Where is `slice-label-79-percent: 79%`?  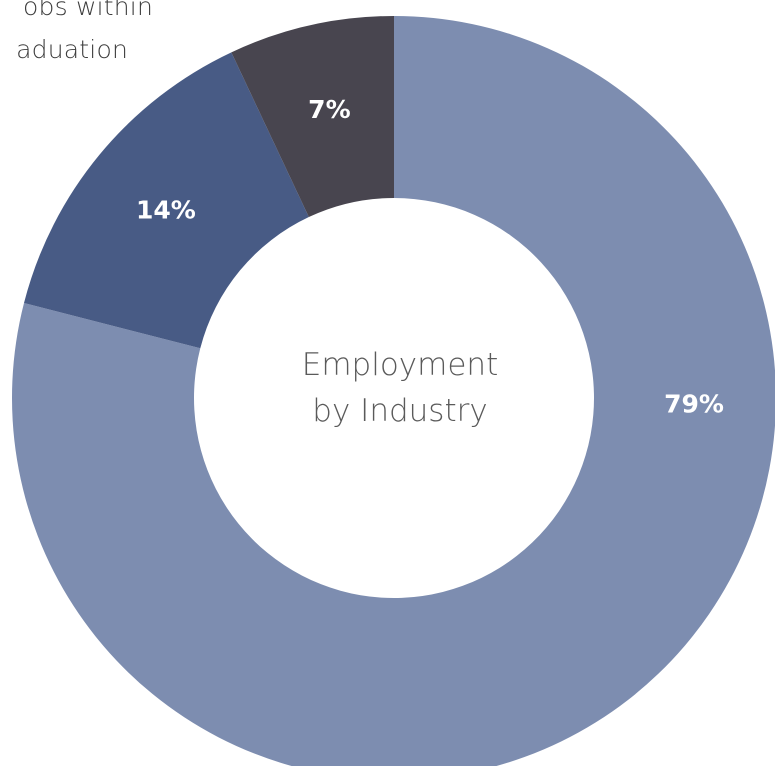
slice-label-79-percent: 79% is located at coordinates (694, 403).